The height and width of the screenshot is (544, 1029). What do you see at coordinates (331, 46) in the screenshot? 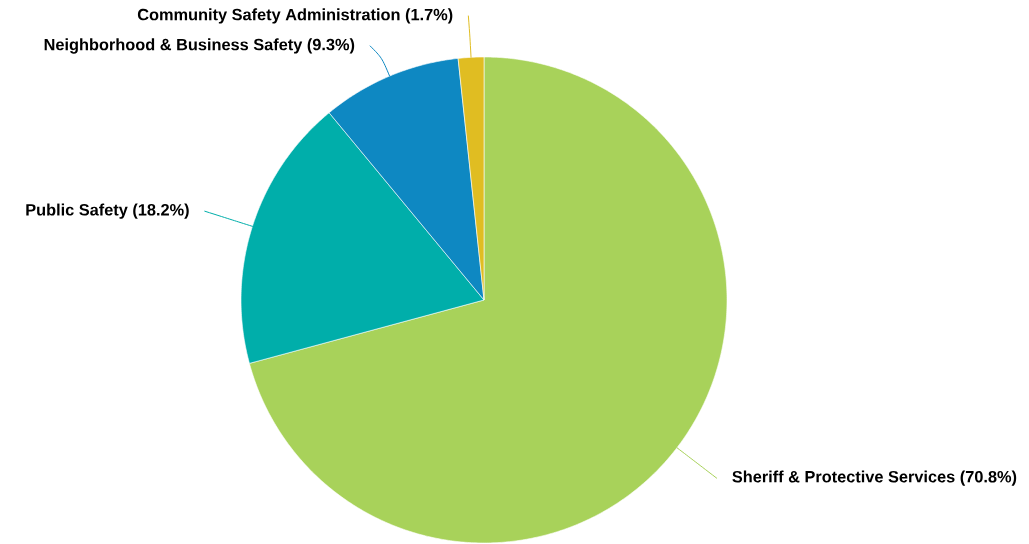
I see `data-label: (9.3%)` at bounding box center [331, 46].